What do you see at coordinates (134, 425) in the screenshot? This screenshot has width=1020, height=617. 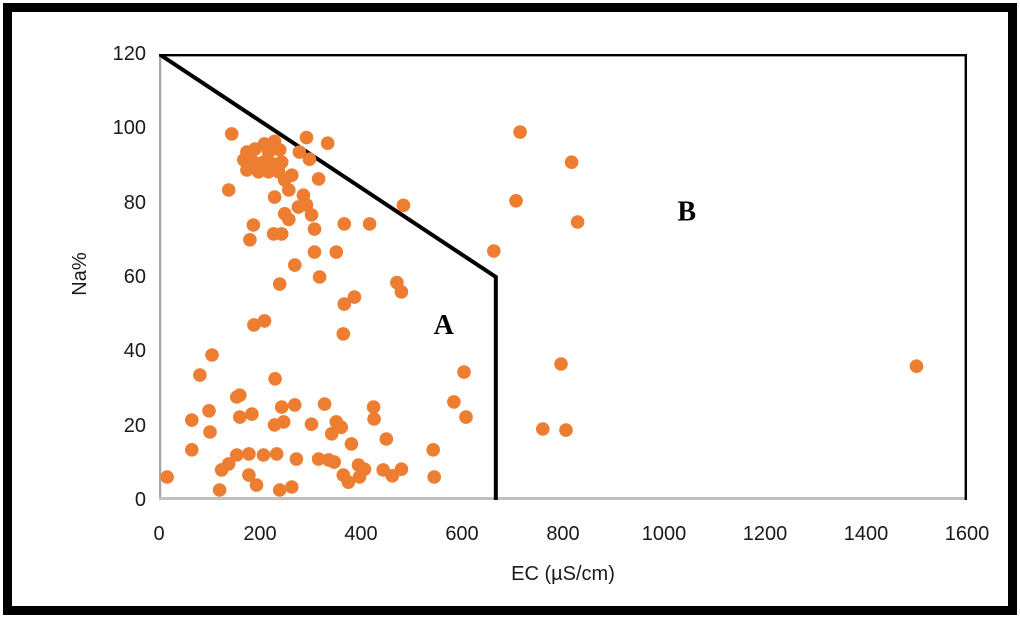 I see `y-tick-label: 20` at bounding box center [134, 425].